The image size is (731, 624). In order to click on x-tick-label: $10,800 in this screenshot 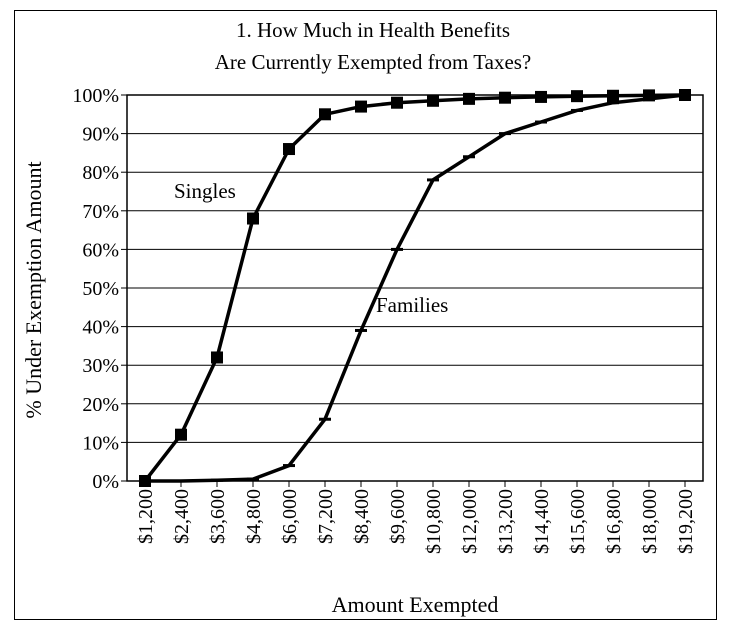, I will do `click(434, 521)`.